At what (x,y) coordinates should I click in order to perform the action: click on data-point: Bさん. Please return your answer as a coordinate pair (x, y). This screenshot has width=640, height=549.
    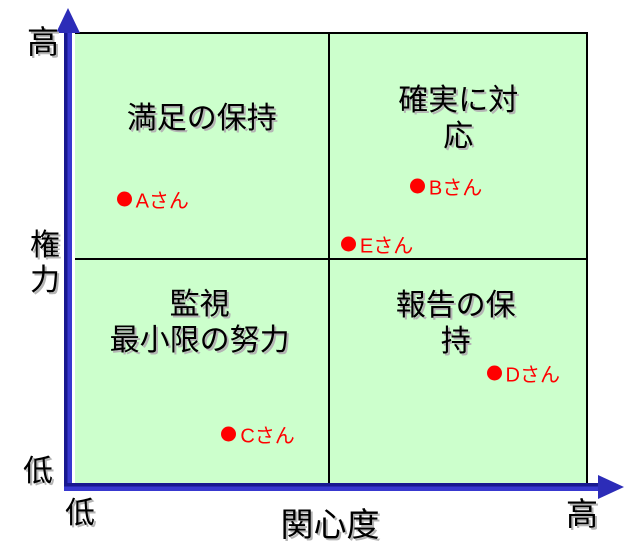
    Looking at the image, I should click on (446, 186).